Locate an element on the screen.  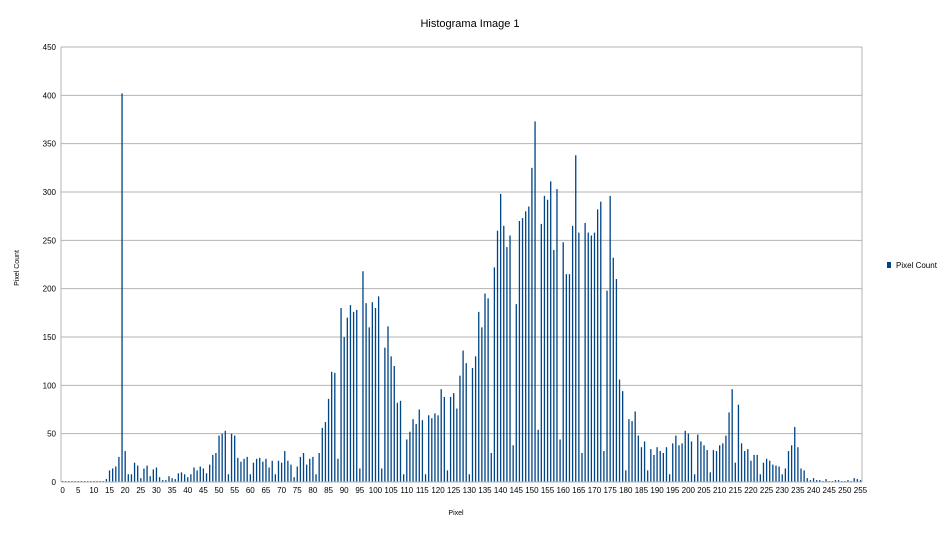
chart-title: Histograma Image 1 is located at coordinates (469, 24).